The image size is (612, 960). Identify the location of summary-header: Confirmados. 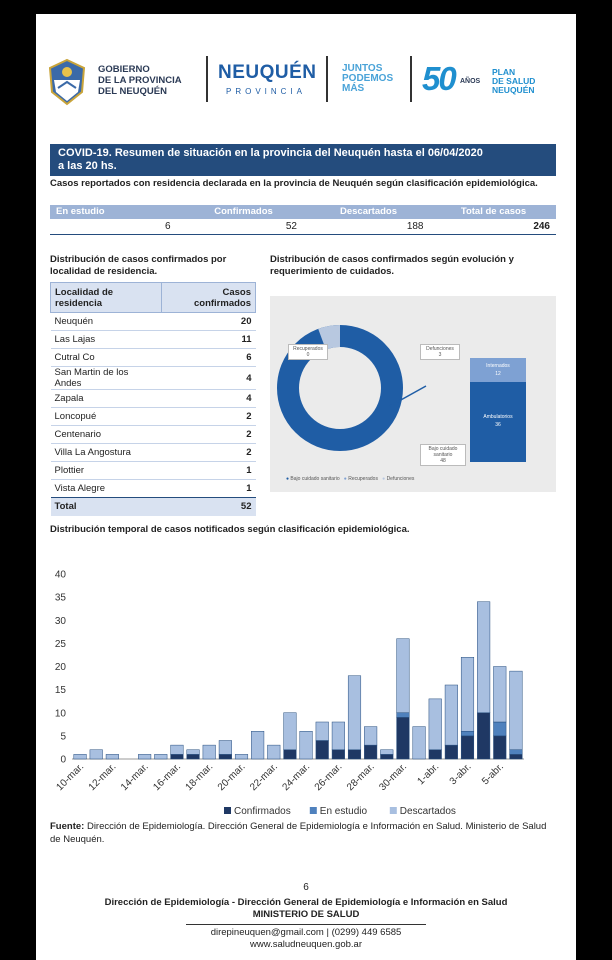
(243, 211).